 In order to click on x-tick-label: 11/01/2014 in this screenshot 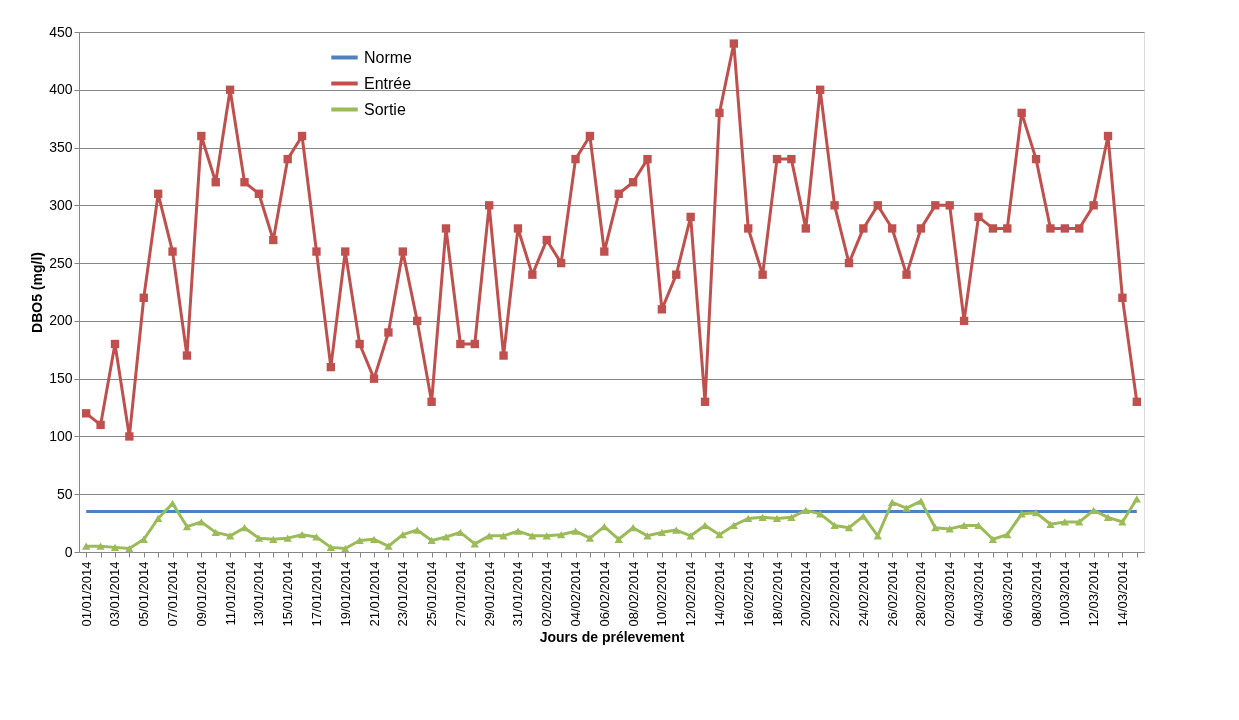, I will do `click(230, 593)`.